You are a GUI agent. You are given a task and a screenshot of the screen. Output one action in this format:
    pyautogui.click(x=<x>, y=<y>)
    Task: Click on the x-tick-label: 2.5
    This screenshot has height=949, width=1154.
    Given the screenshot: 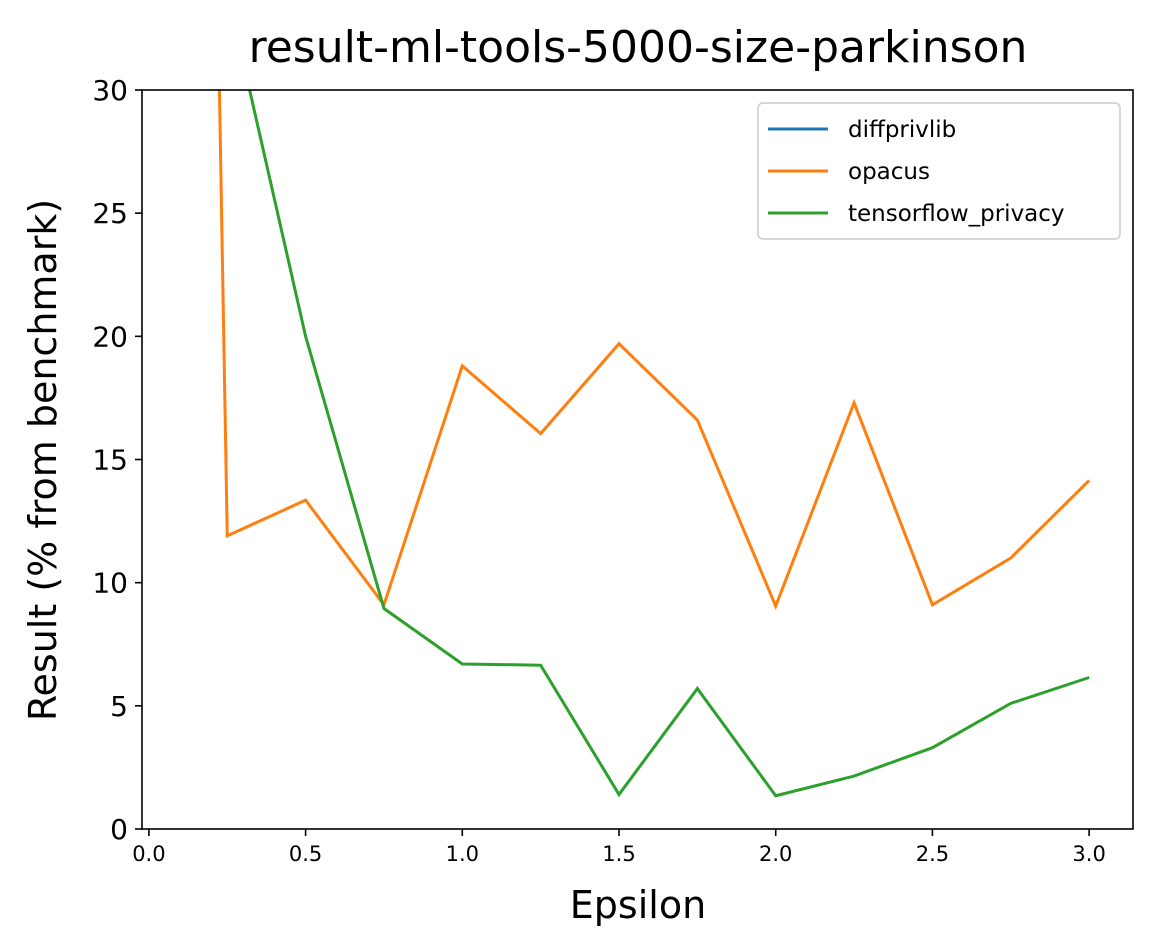 What is the action you would take?
    pyautogui.click(x=932, y=854)
    